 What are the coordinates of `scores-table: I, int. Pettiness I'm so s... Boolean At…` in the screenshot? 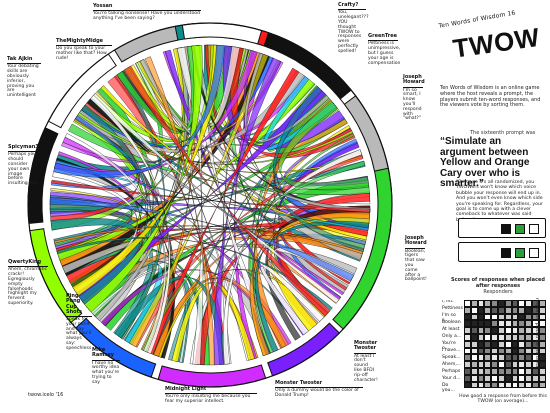 It's located at (495, 348).